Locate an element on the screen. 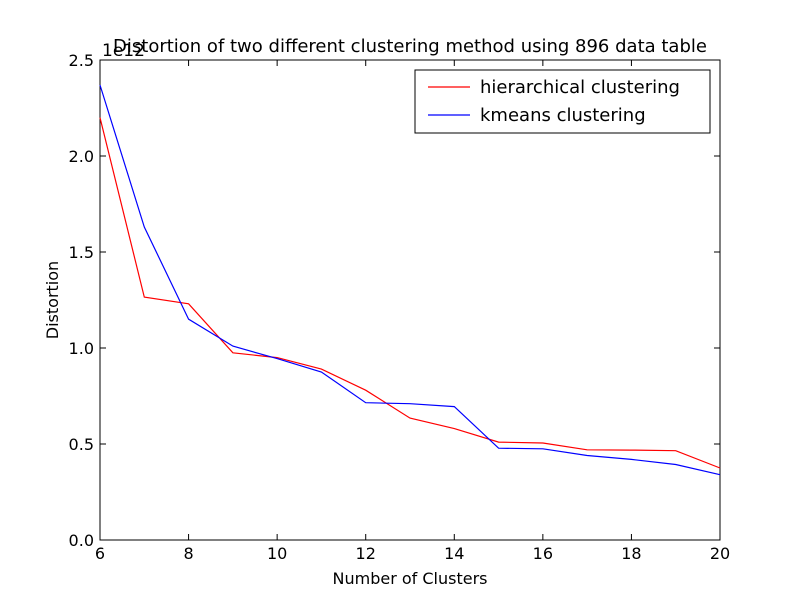  x-tick-label: 18 is located at coordinates (631, 553).